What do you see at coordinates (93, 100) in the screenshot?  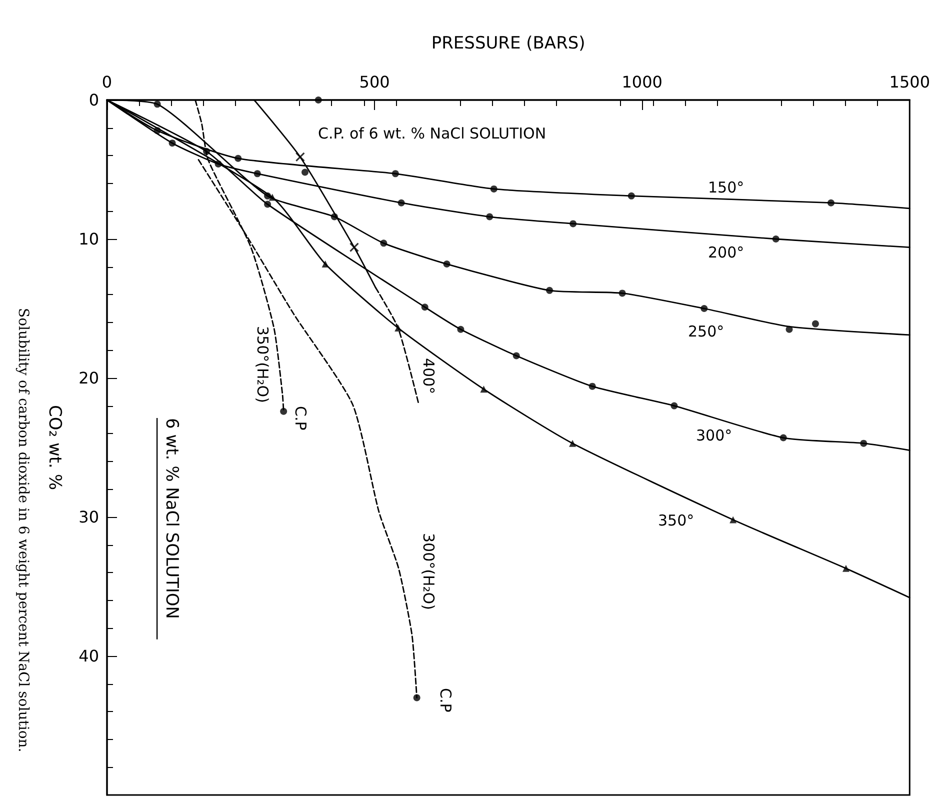 I see `y-tick-label: 0` at bounding box center [93, 100].